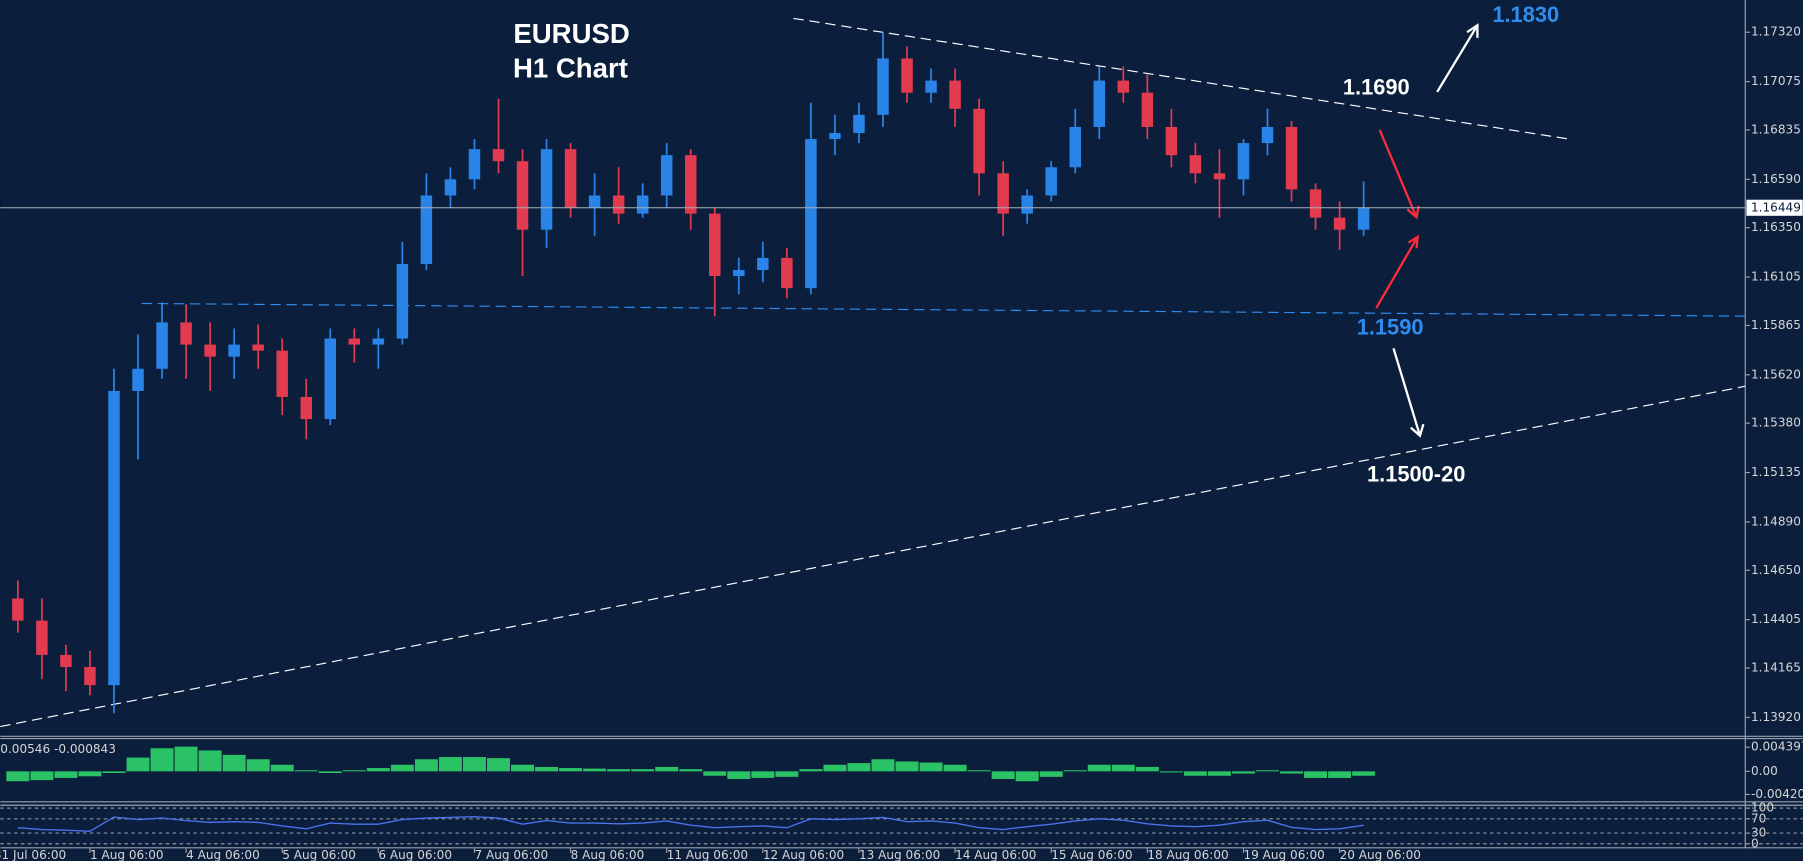  I want to click on y-tick-label: 1.15135, so click(1776, 472).